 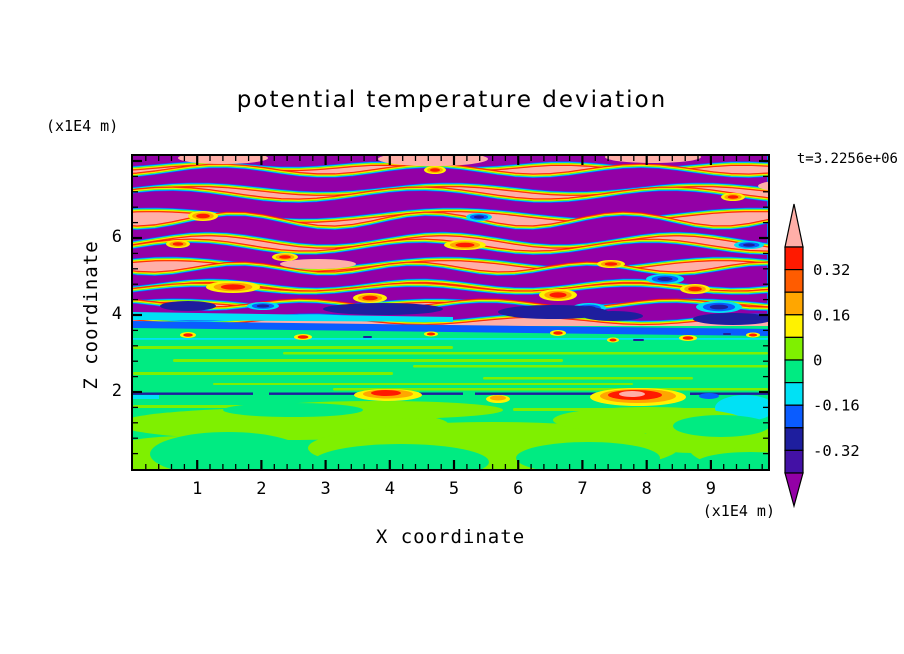 What do you see at coordinates (450, 537) in the screenshot?
I see `x-axis-title: X coordinate` at bounding box center [450, 537].